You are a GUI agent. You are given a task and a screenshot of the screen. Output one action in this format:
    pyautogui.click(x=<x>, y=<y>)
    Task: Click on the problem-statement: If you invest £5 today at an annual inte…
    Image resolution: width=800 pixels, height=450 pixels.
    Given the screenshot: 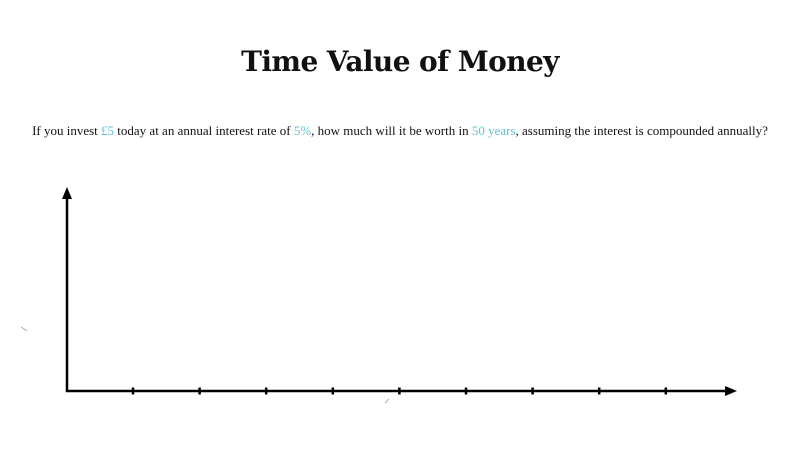 What is the action you would take?
    pyautogui.click(x=400, y=131)
    